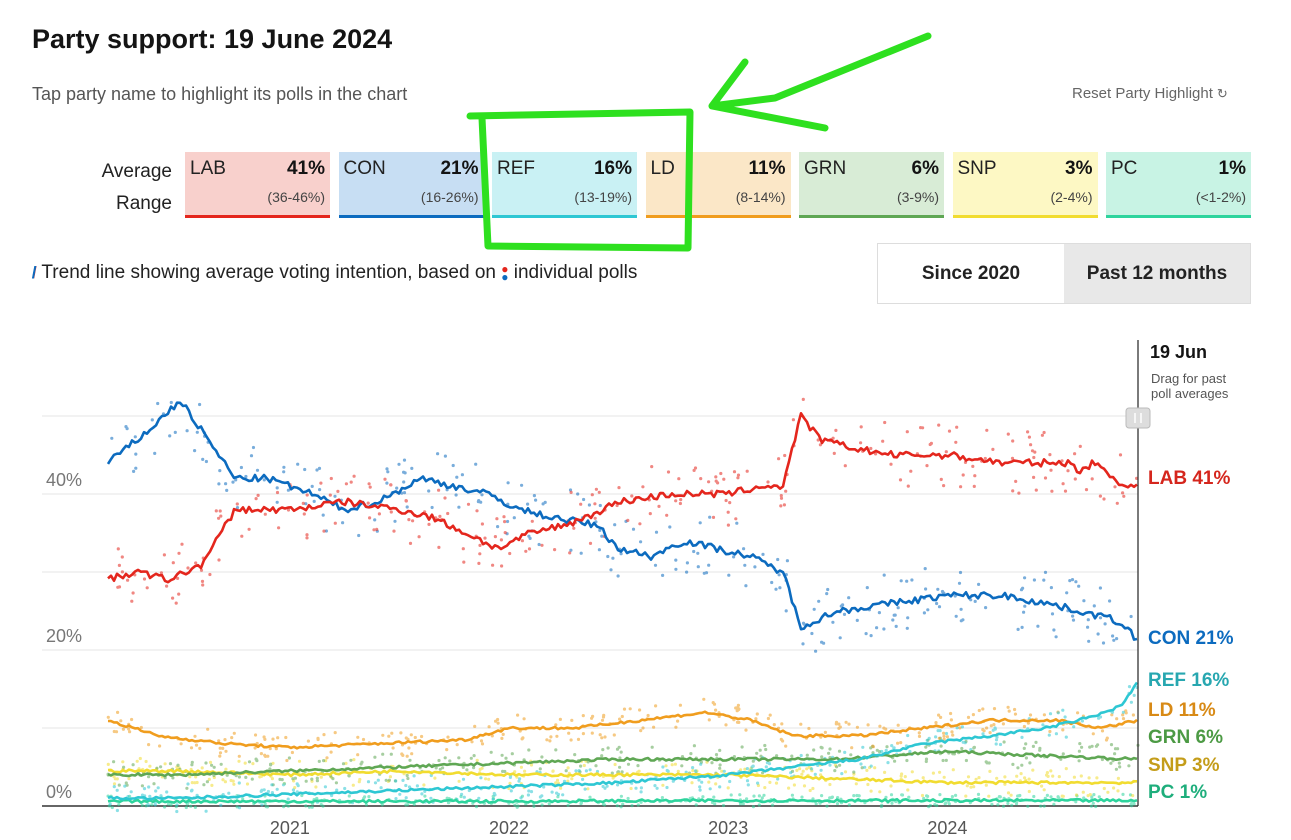  Describe the element at coordinates (1079, 168) in the screenshot. I see `party-average: 3%` at that location.